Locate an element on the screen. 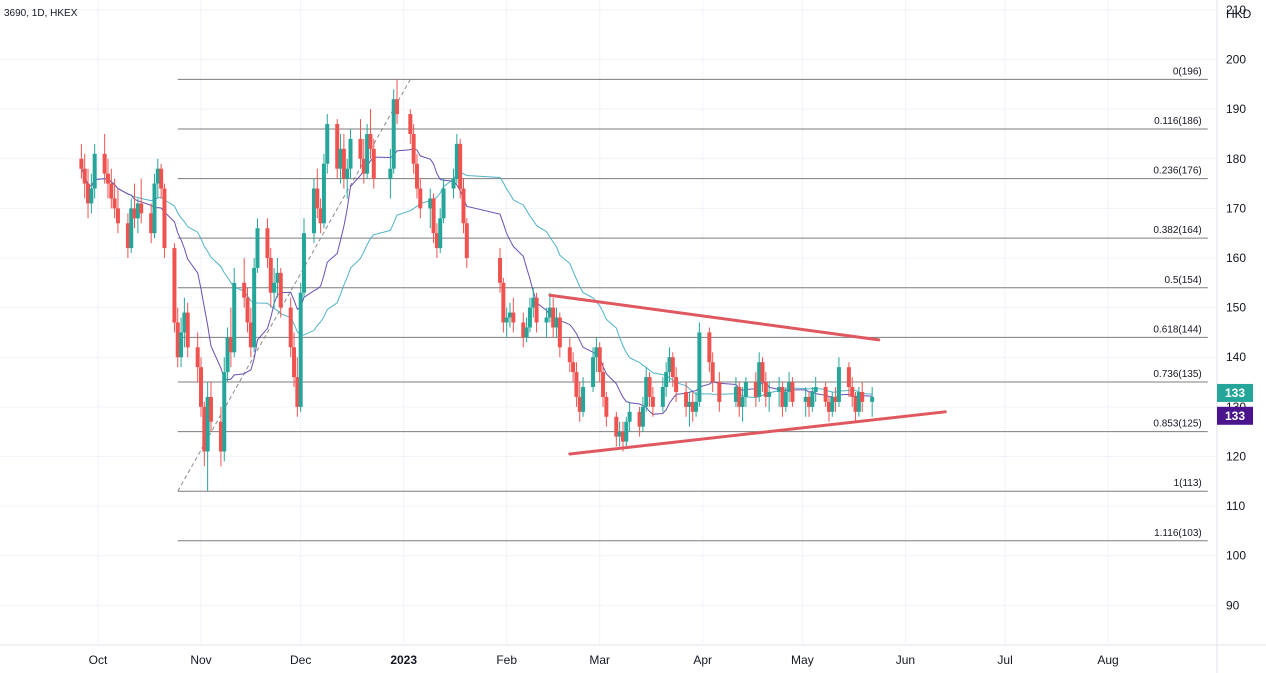  y-tick-label: 210 is located at coordinates (1236, 10).